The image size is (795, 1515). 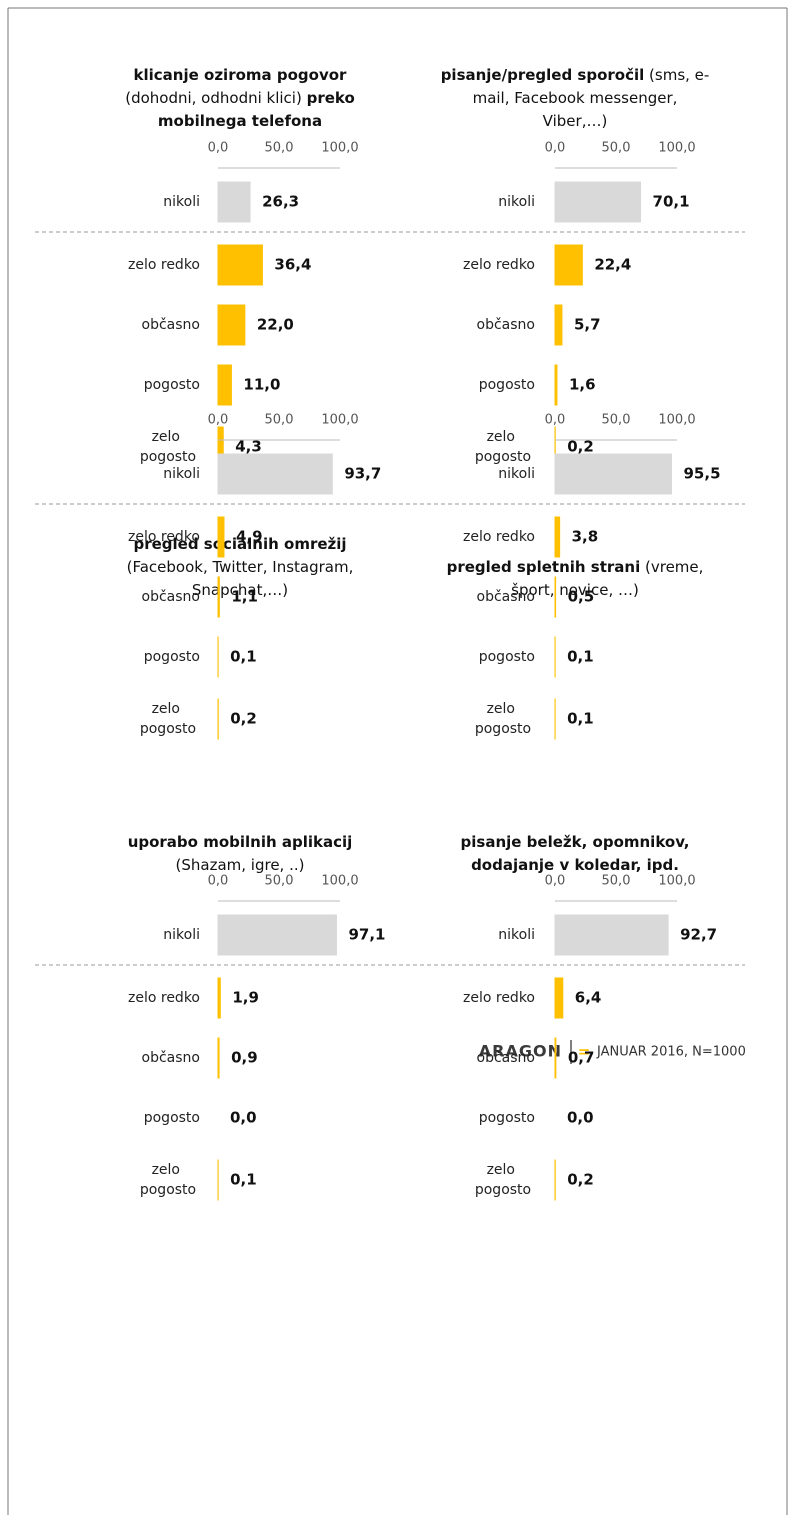 I want to click on title-part: (Facebook, Twitter, Instagram,, so click(x=240, y=567).